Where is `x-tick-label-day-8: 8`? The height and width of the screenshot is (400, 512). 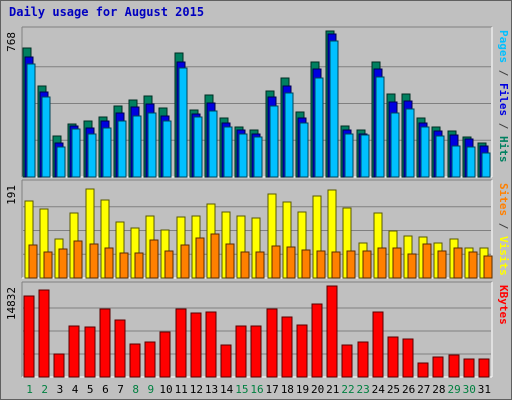 x-tick-label-day-8: 8 is located at coordinates (135, 389).